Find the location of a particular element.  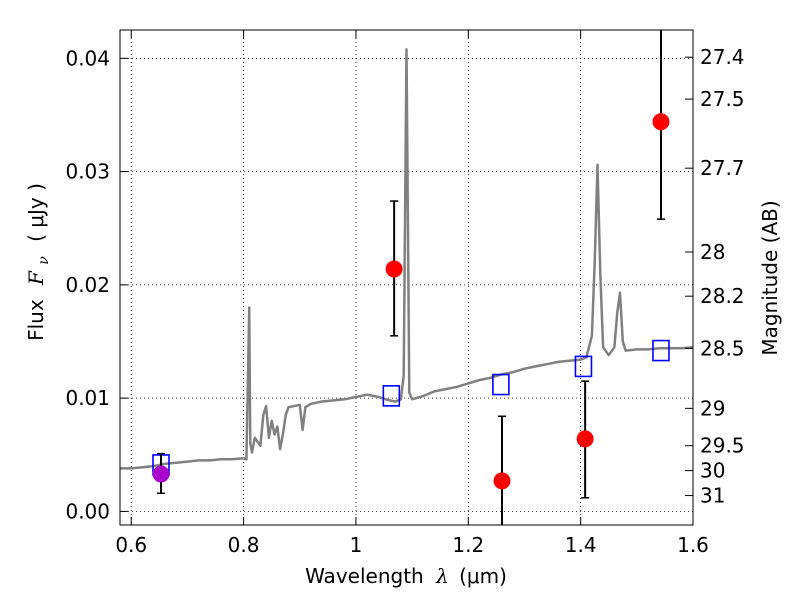

x-tick-label: 0.8 is located at coordinates (244, 545).